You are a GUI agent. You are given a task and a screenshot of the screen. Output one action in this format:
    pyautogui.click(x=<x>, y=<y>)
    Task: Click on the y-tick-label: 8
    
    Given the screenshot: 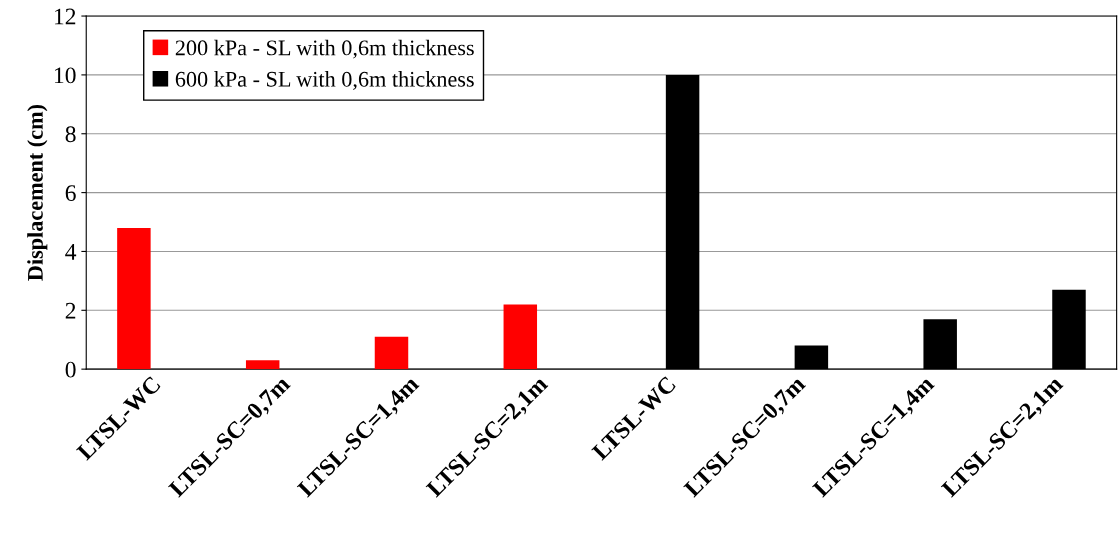 What is the action you would take?
    pyautogui.click(x=70, y=134)
    